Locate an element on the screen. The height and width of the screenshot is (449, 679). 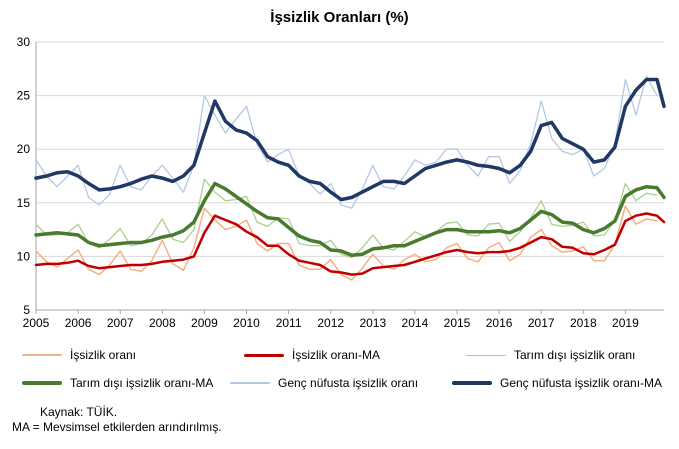
y-tick-label: 20 is located at coordinates (24, 149).